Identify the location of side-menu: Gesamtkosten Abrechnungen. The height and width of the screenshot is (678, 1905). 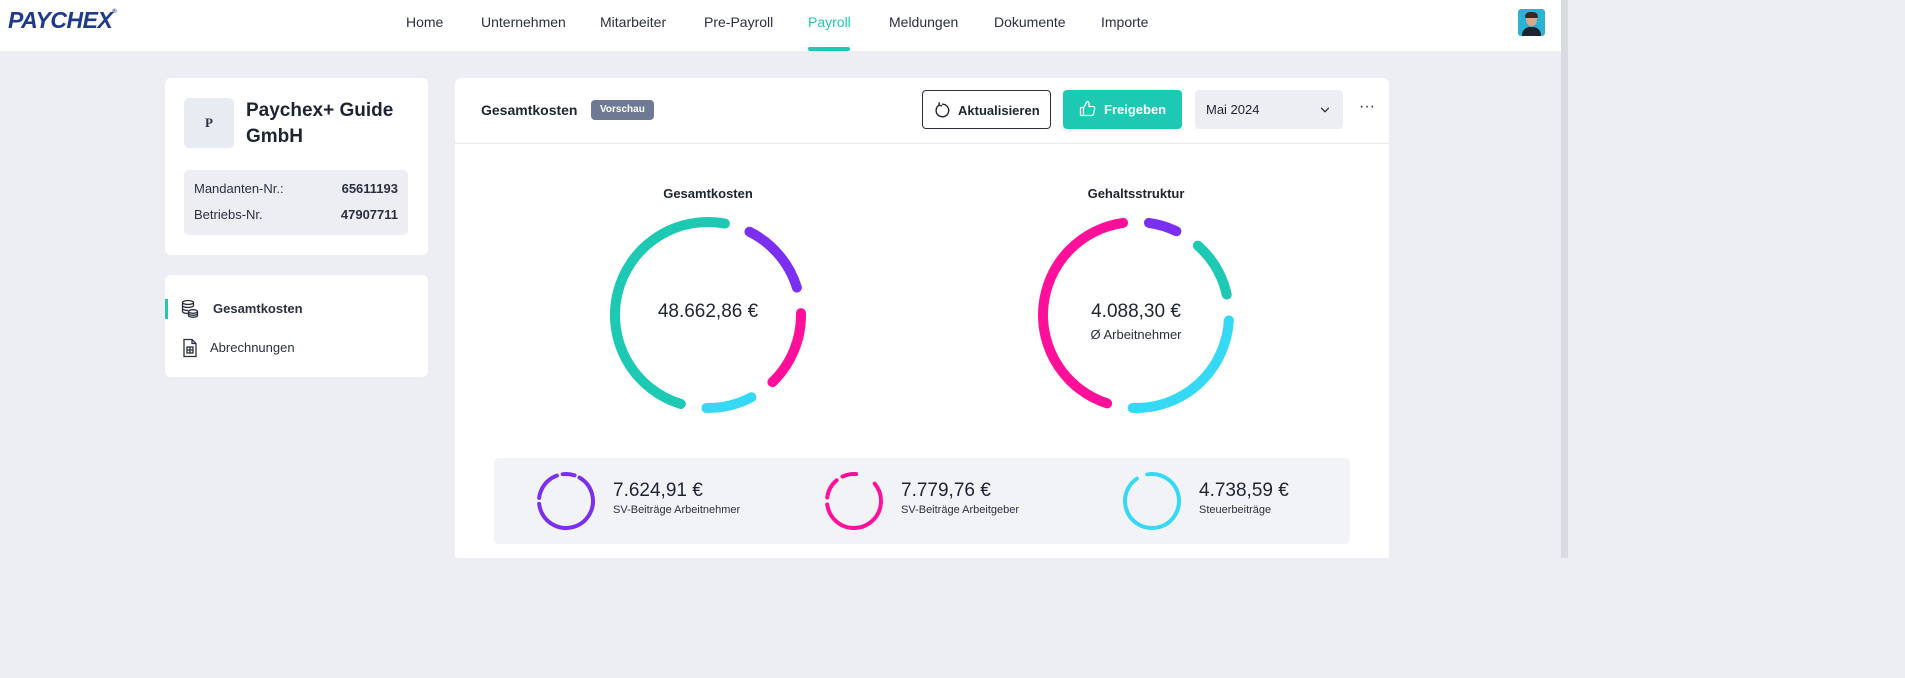
(296, 326).